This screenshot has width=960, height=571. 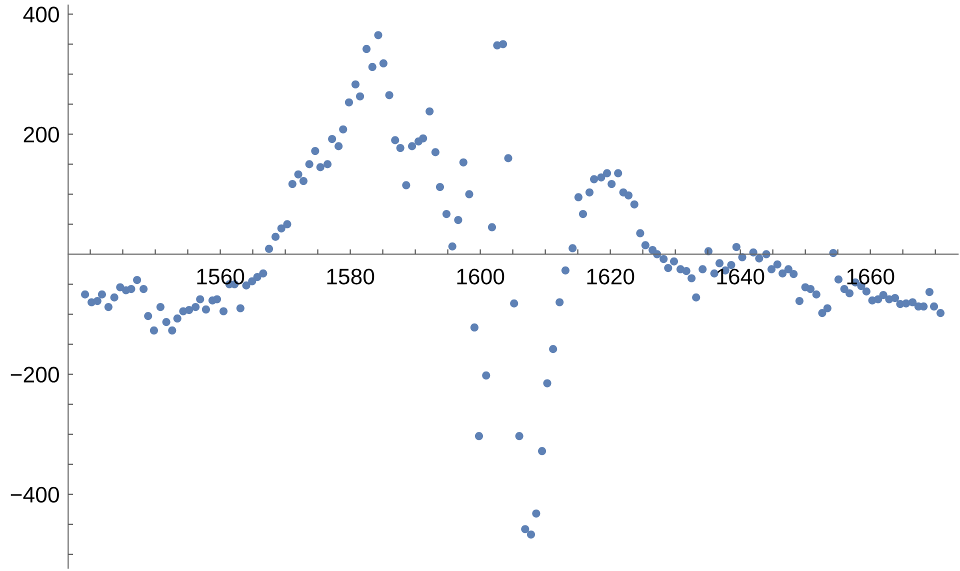 What do you see at coordinates (610, 276) in the screenshot?
I see `x-tick-label: 1620` at bounding box center [610, 276].